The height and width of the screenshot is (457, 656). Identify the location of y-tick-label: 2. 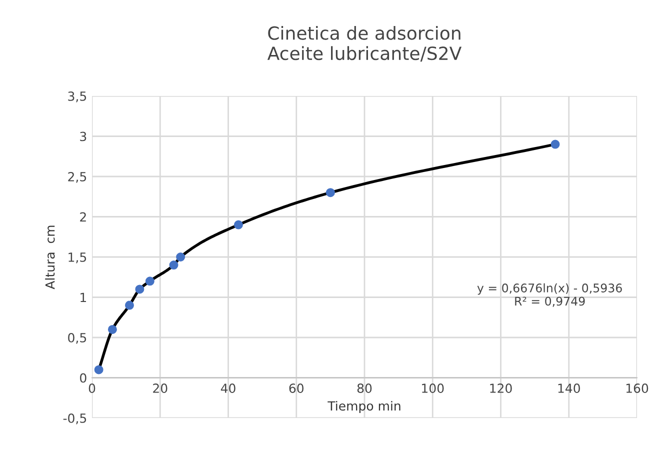
(83, 217).